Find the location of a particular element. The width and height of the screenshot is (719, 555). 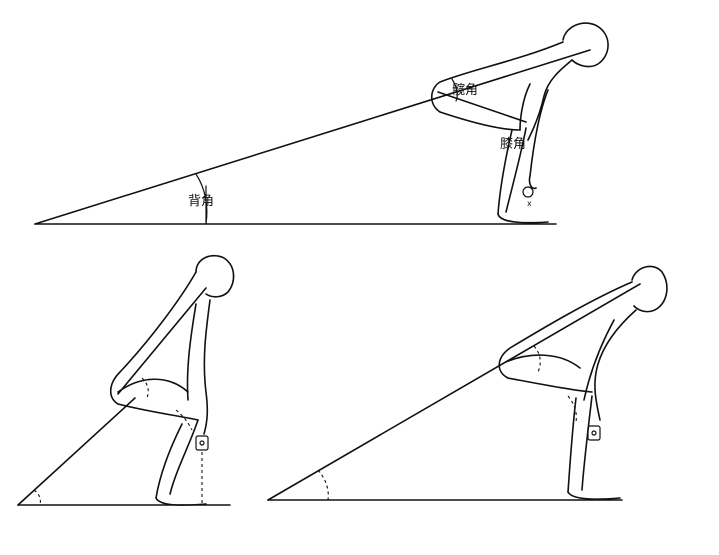

bl-torso-front is located at coordinates (207, 367).